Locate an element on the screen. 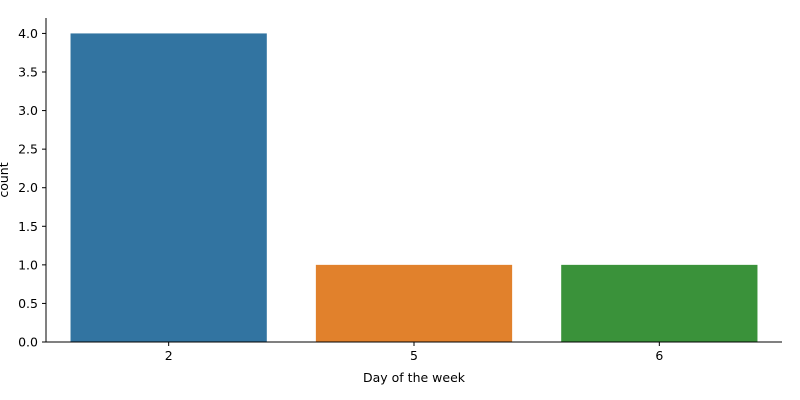  y-tick-label-2.0: 2.0 is located at coordinates (28, 187).